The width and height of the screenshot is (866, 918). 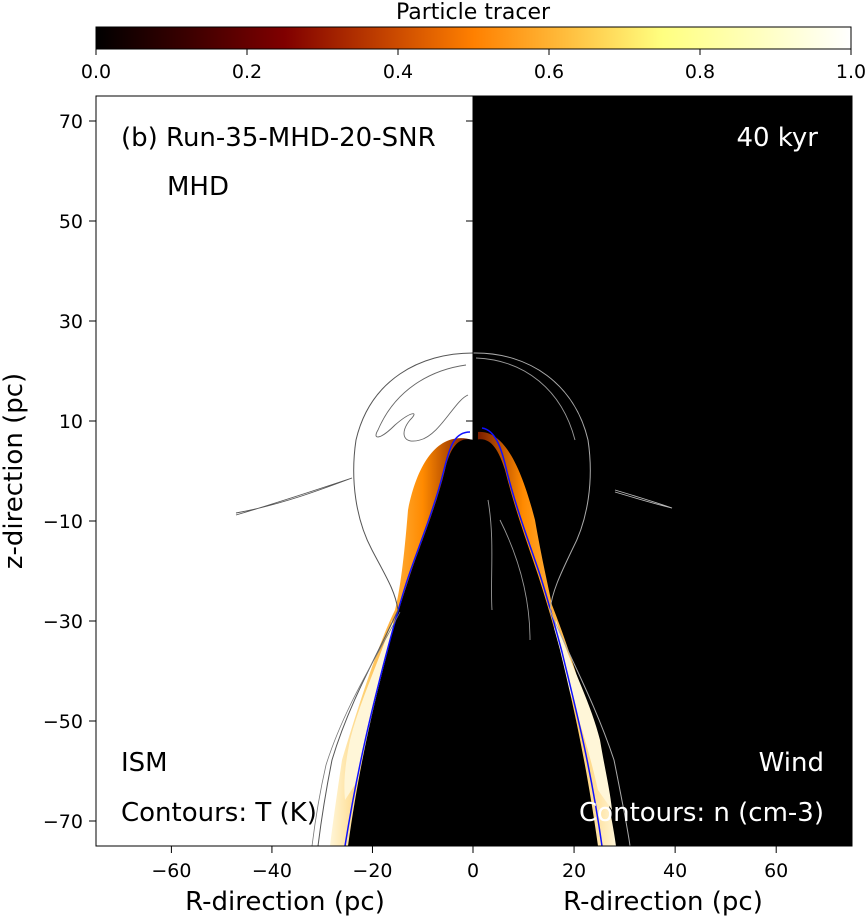 I want to click on y-tick-label: −10, so click(x=63, y=522).